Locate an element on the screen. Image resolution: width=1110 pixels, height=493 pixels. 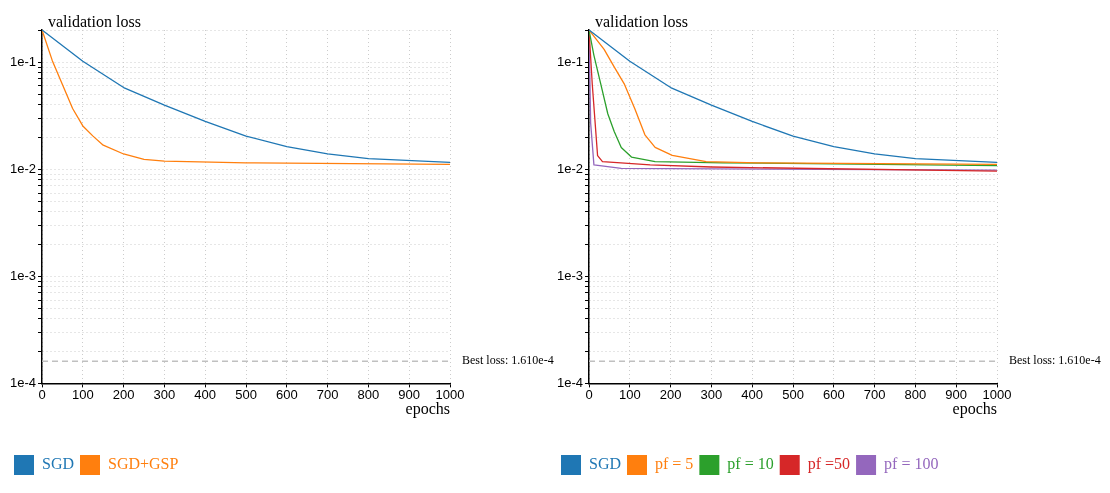
legend-label: SGD+GSP is located at coordinates (143, 464).